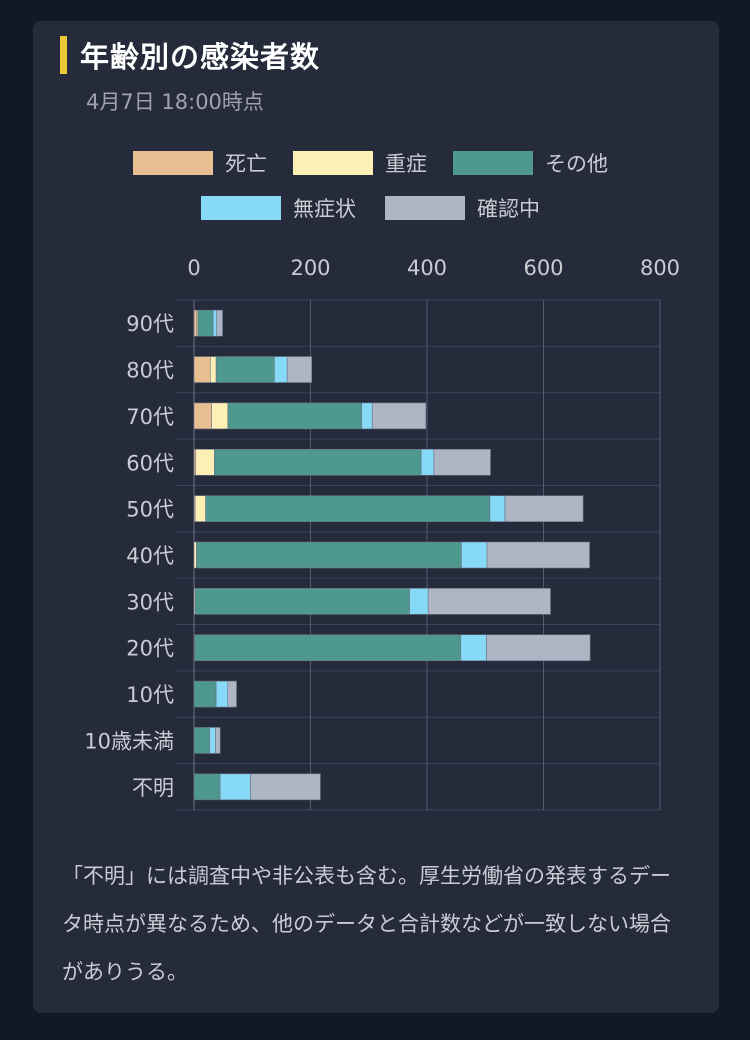  I want to click on legend-label-severe: 重症, so click(406, 164).